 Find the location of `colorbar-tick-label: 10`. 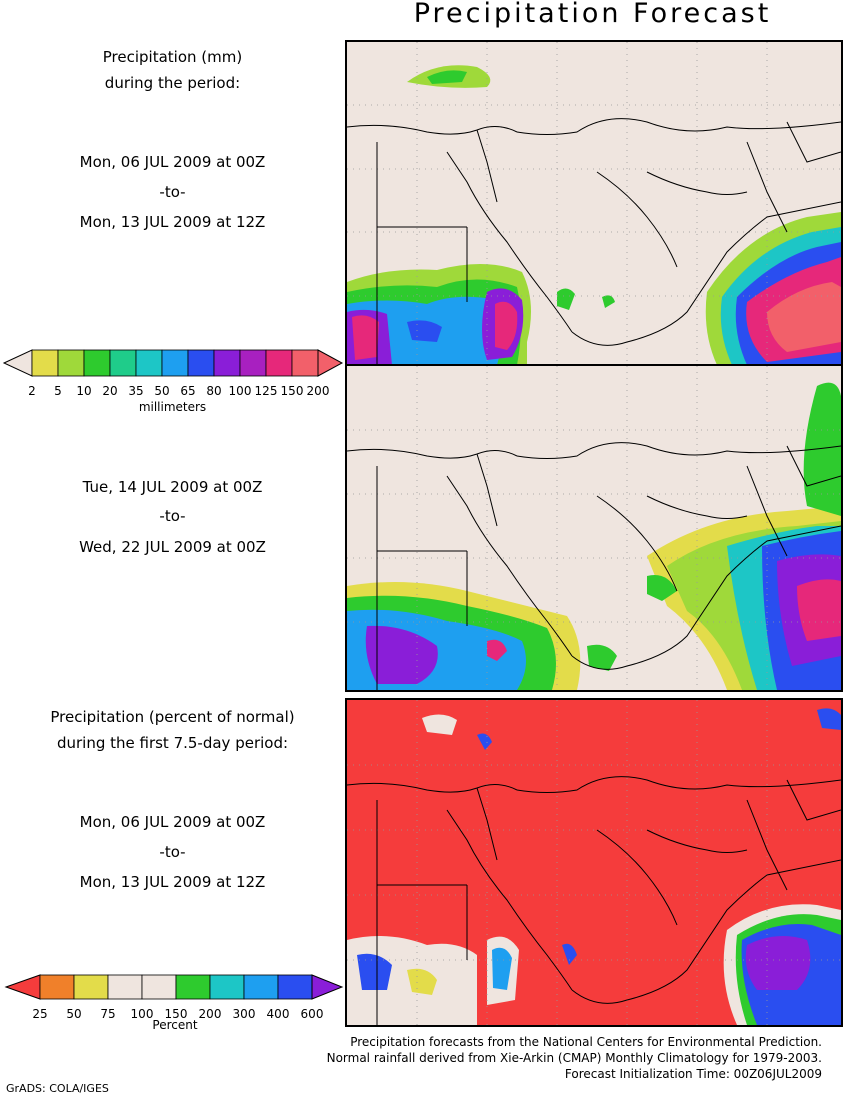

colorbar-tick-label: 10 is located at coordinates (84, 391).